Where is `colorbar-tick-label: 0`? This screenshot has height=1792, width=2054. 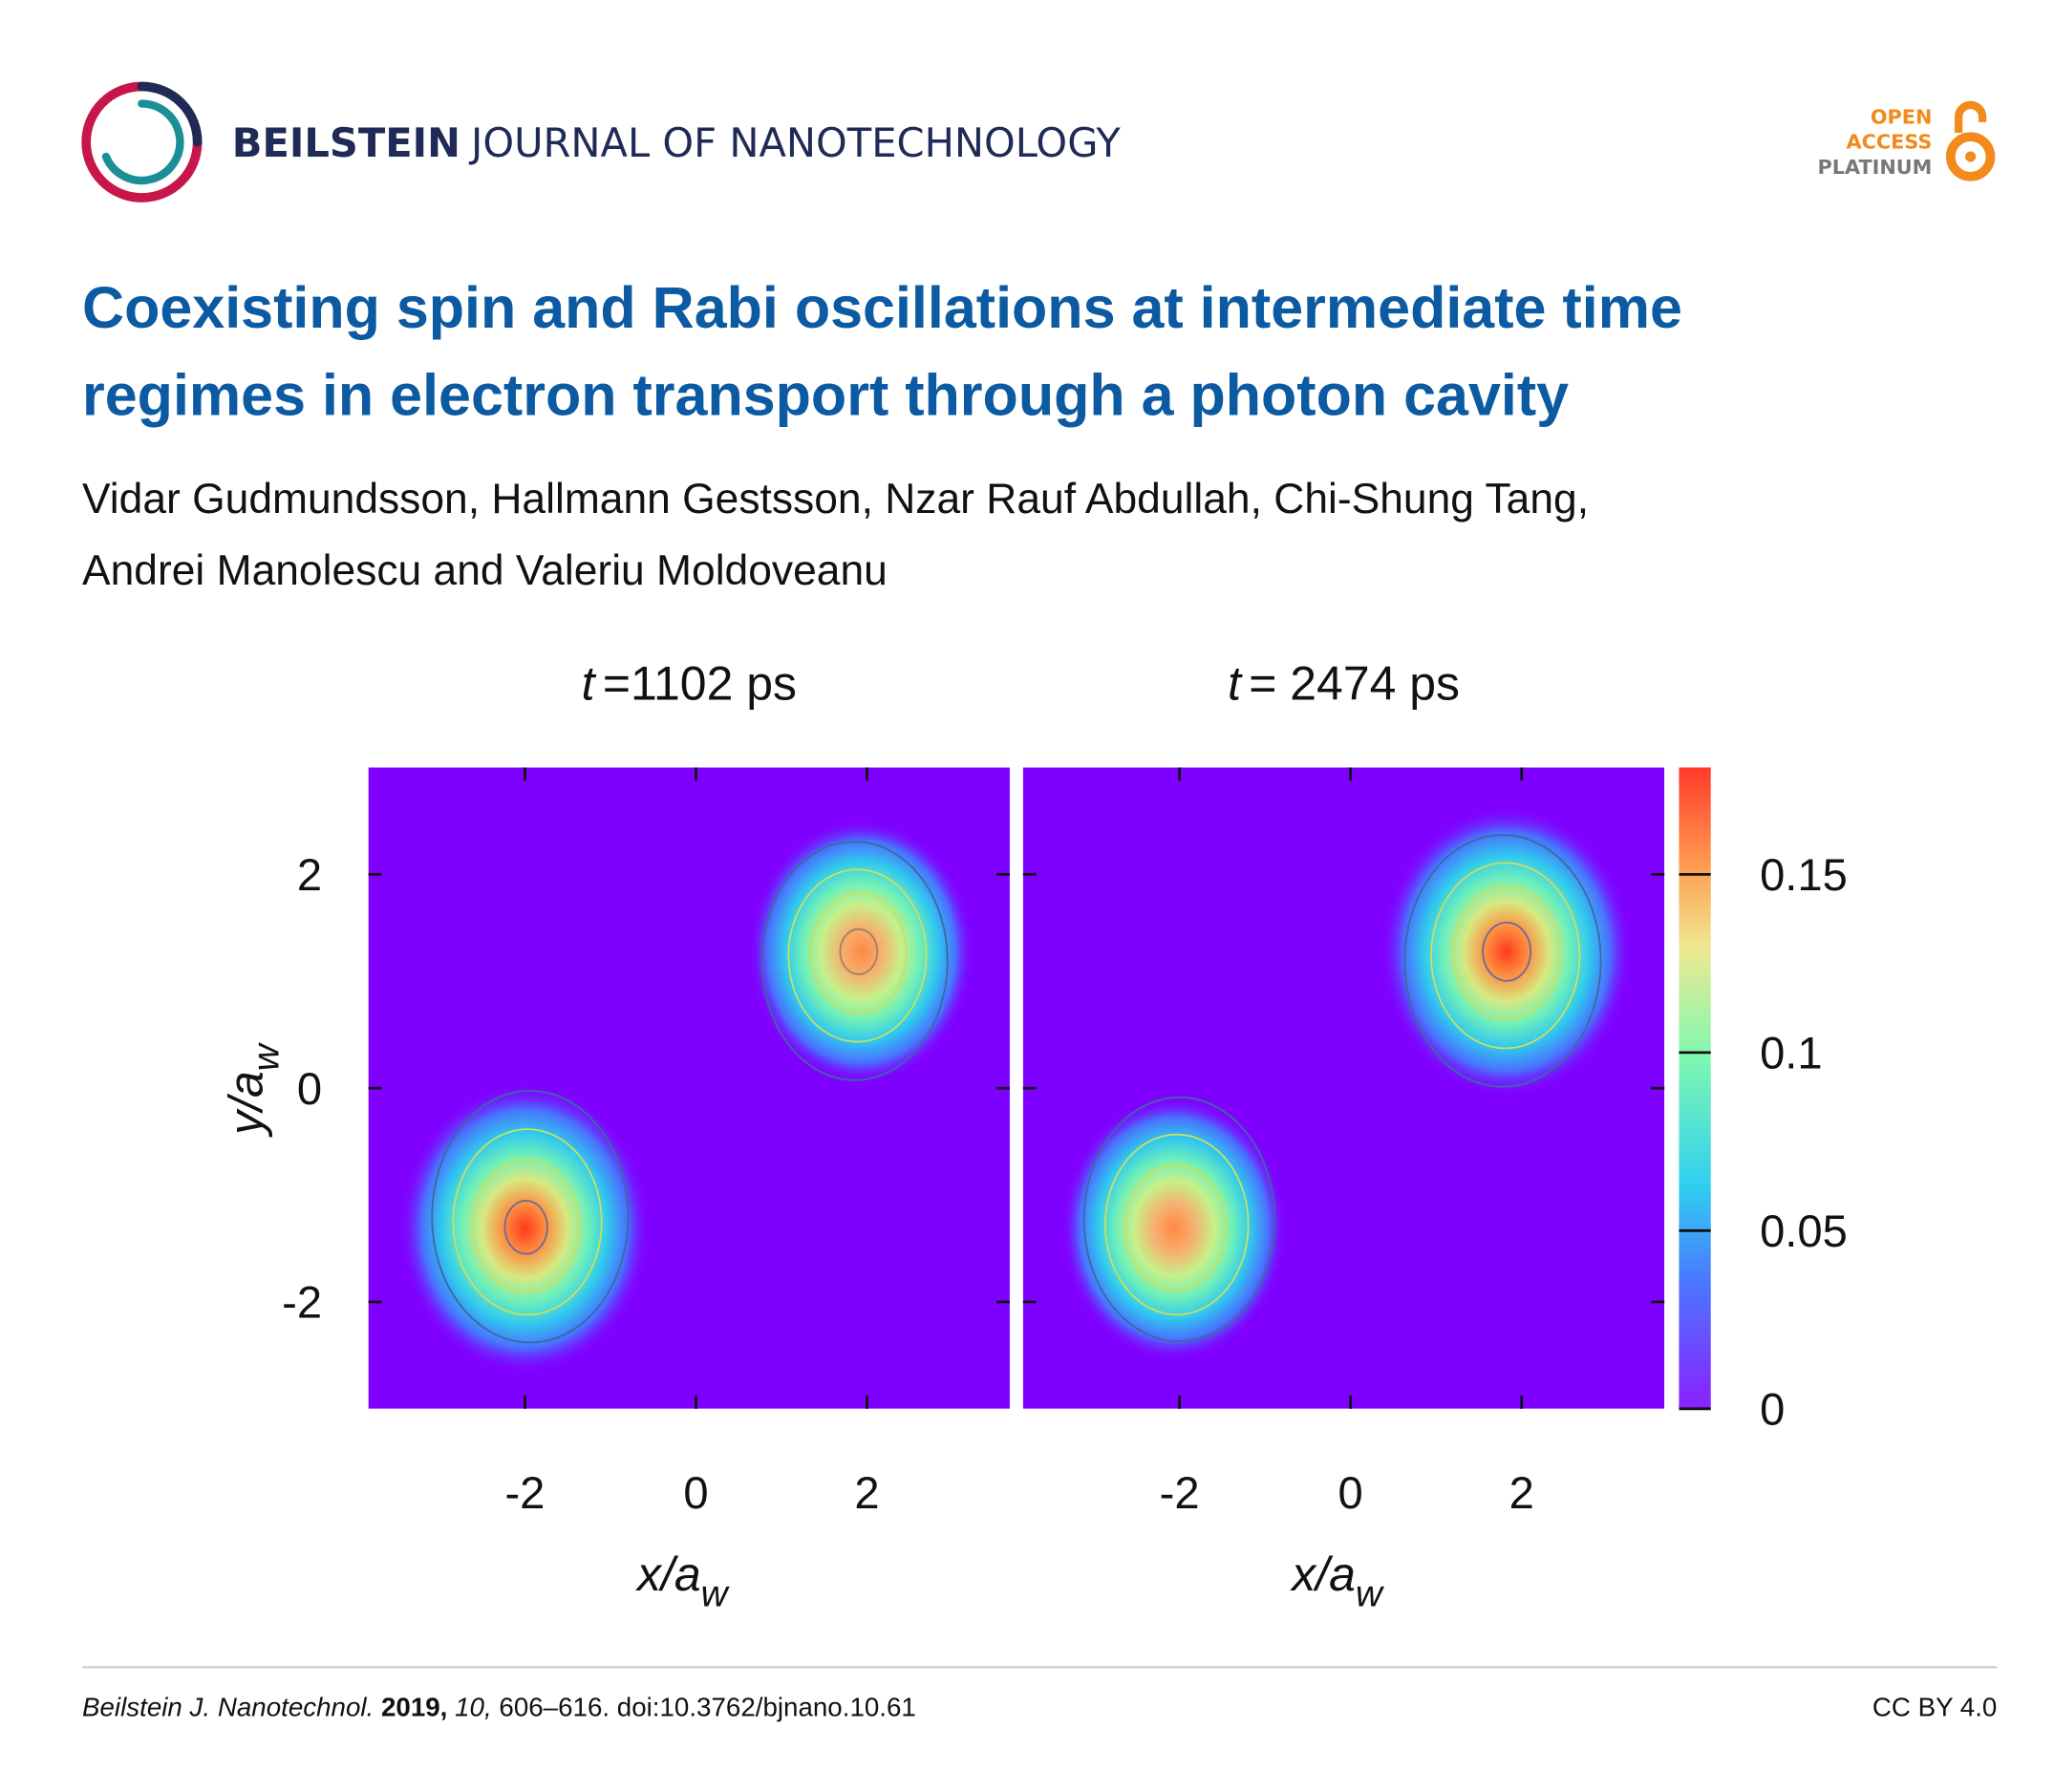 colorbar-tick-label: 0 is located at coordinates (1773, 1408).